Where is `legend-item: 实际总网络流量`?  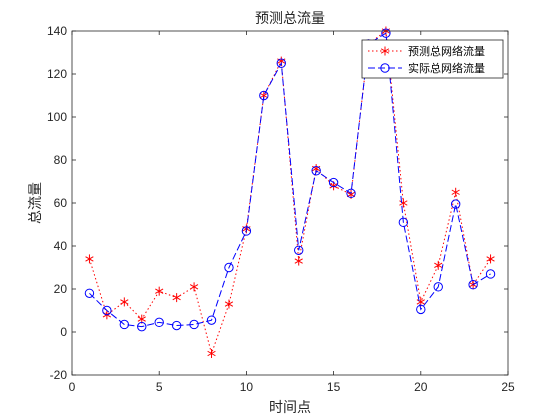 legend-item: 实际总网络流量 is located at coordinates (426, 68).